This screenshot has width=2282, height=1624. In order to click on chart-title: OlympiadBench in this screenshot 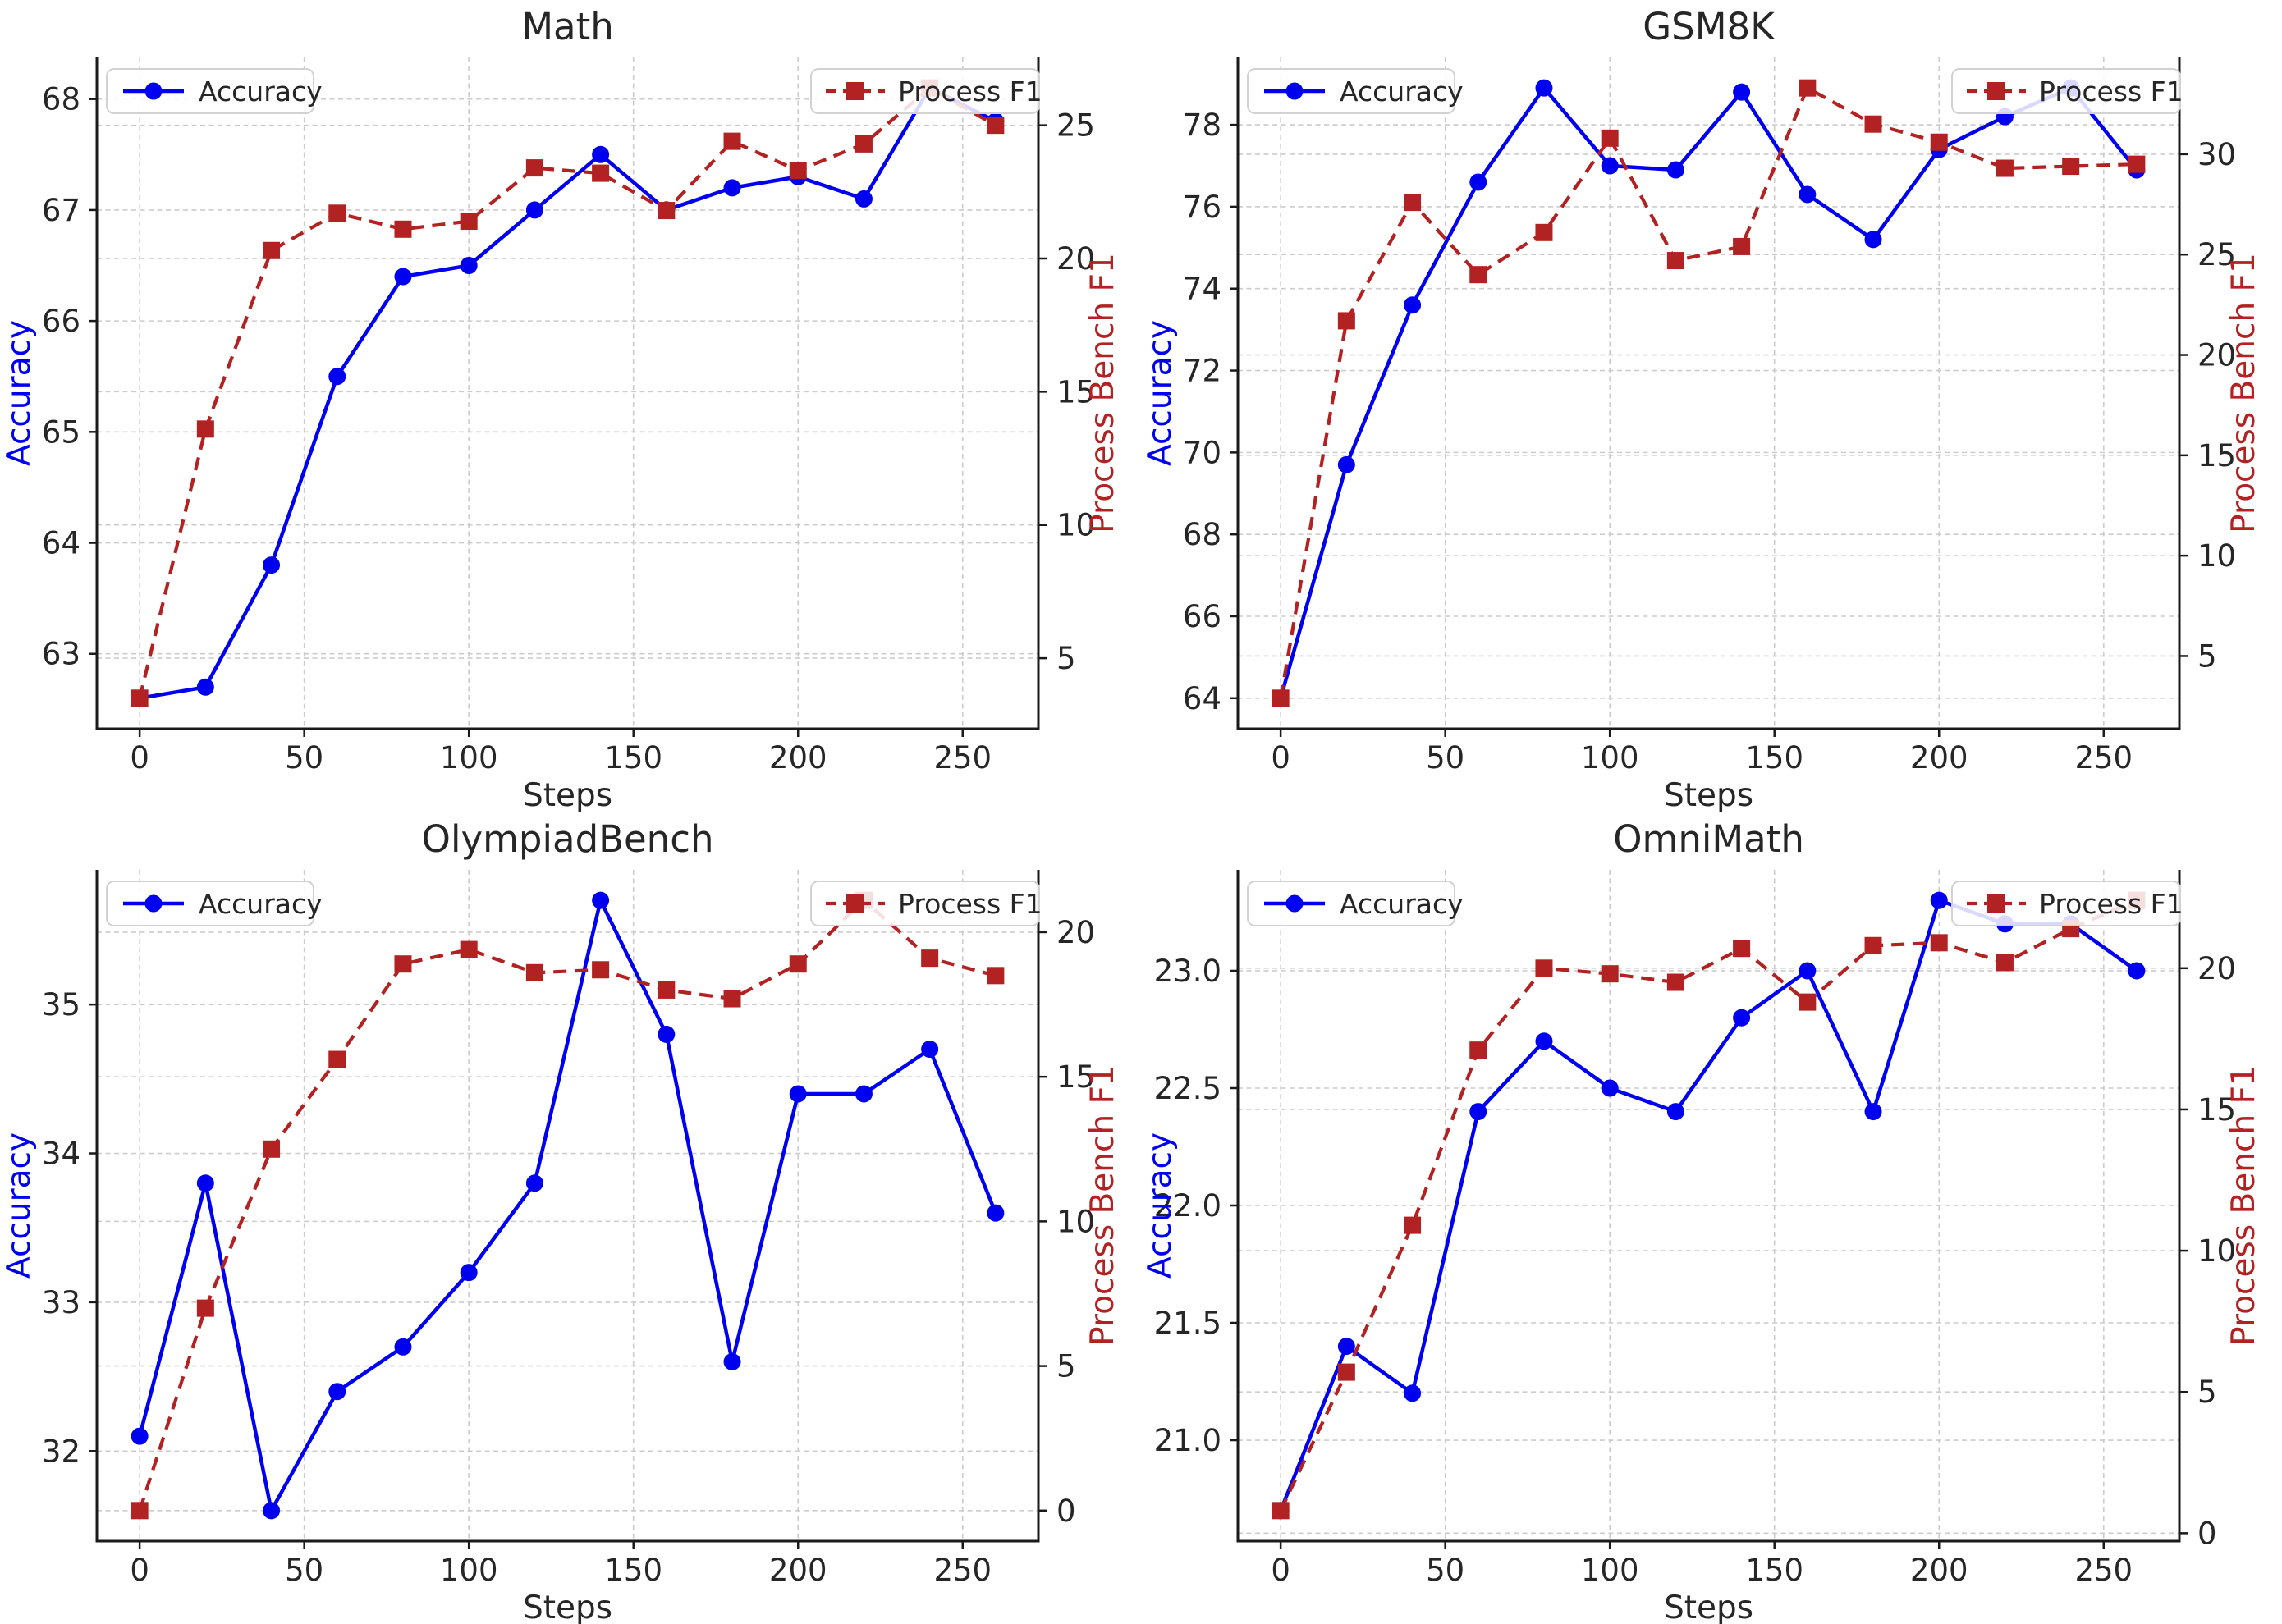, I will do `click(568, 839)`.